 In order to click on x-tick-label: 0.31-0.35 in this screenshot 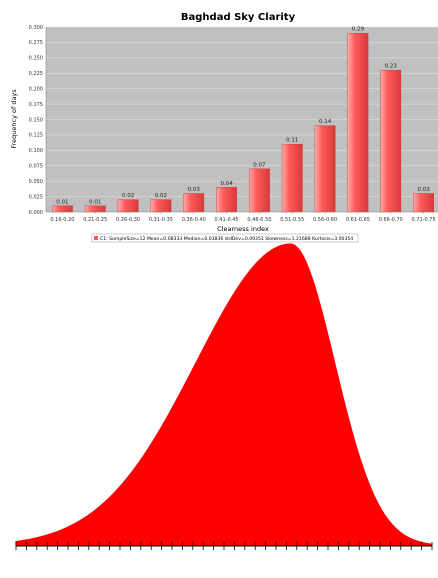, I will do `click(161, 220)`.